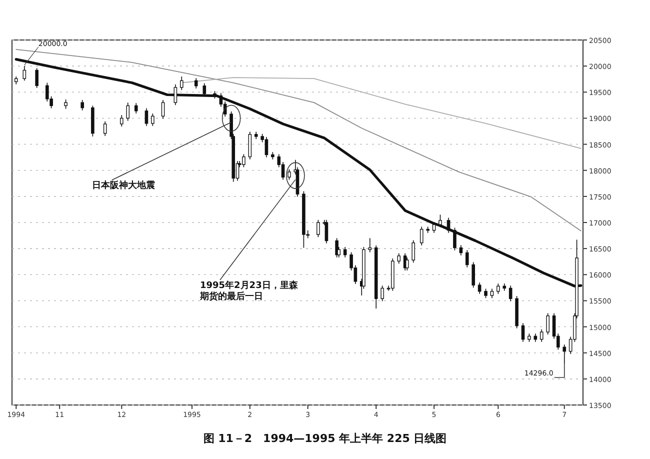 The width and height of the screenshot is (650, 459). Describe the element at coordinates (123, 185) in the screenshot. I see `annotation: 日本阪神大地震` at that location.